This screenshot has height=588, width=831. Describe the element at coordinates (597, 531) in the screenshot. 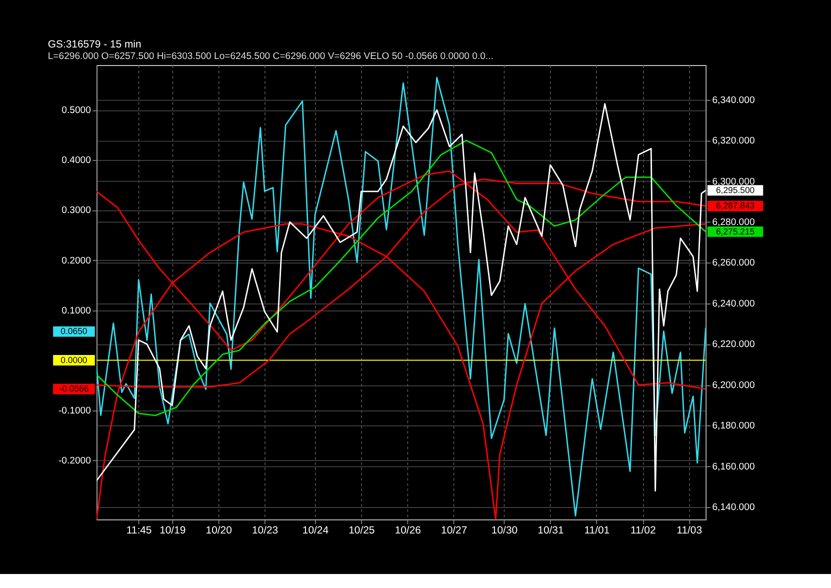

I see `x-tick-label: 11/01` at that location.